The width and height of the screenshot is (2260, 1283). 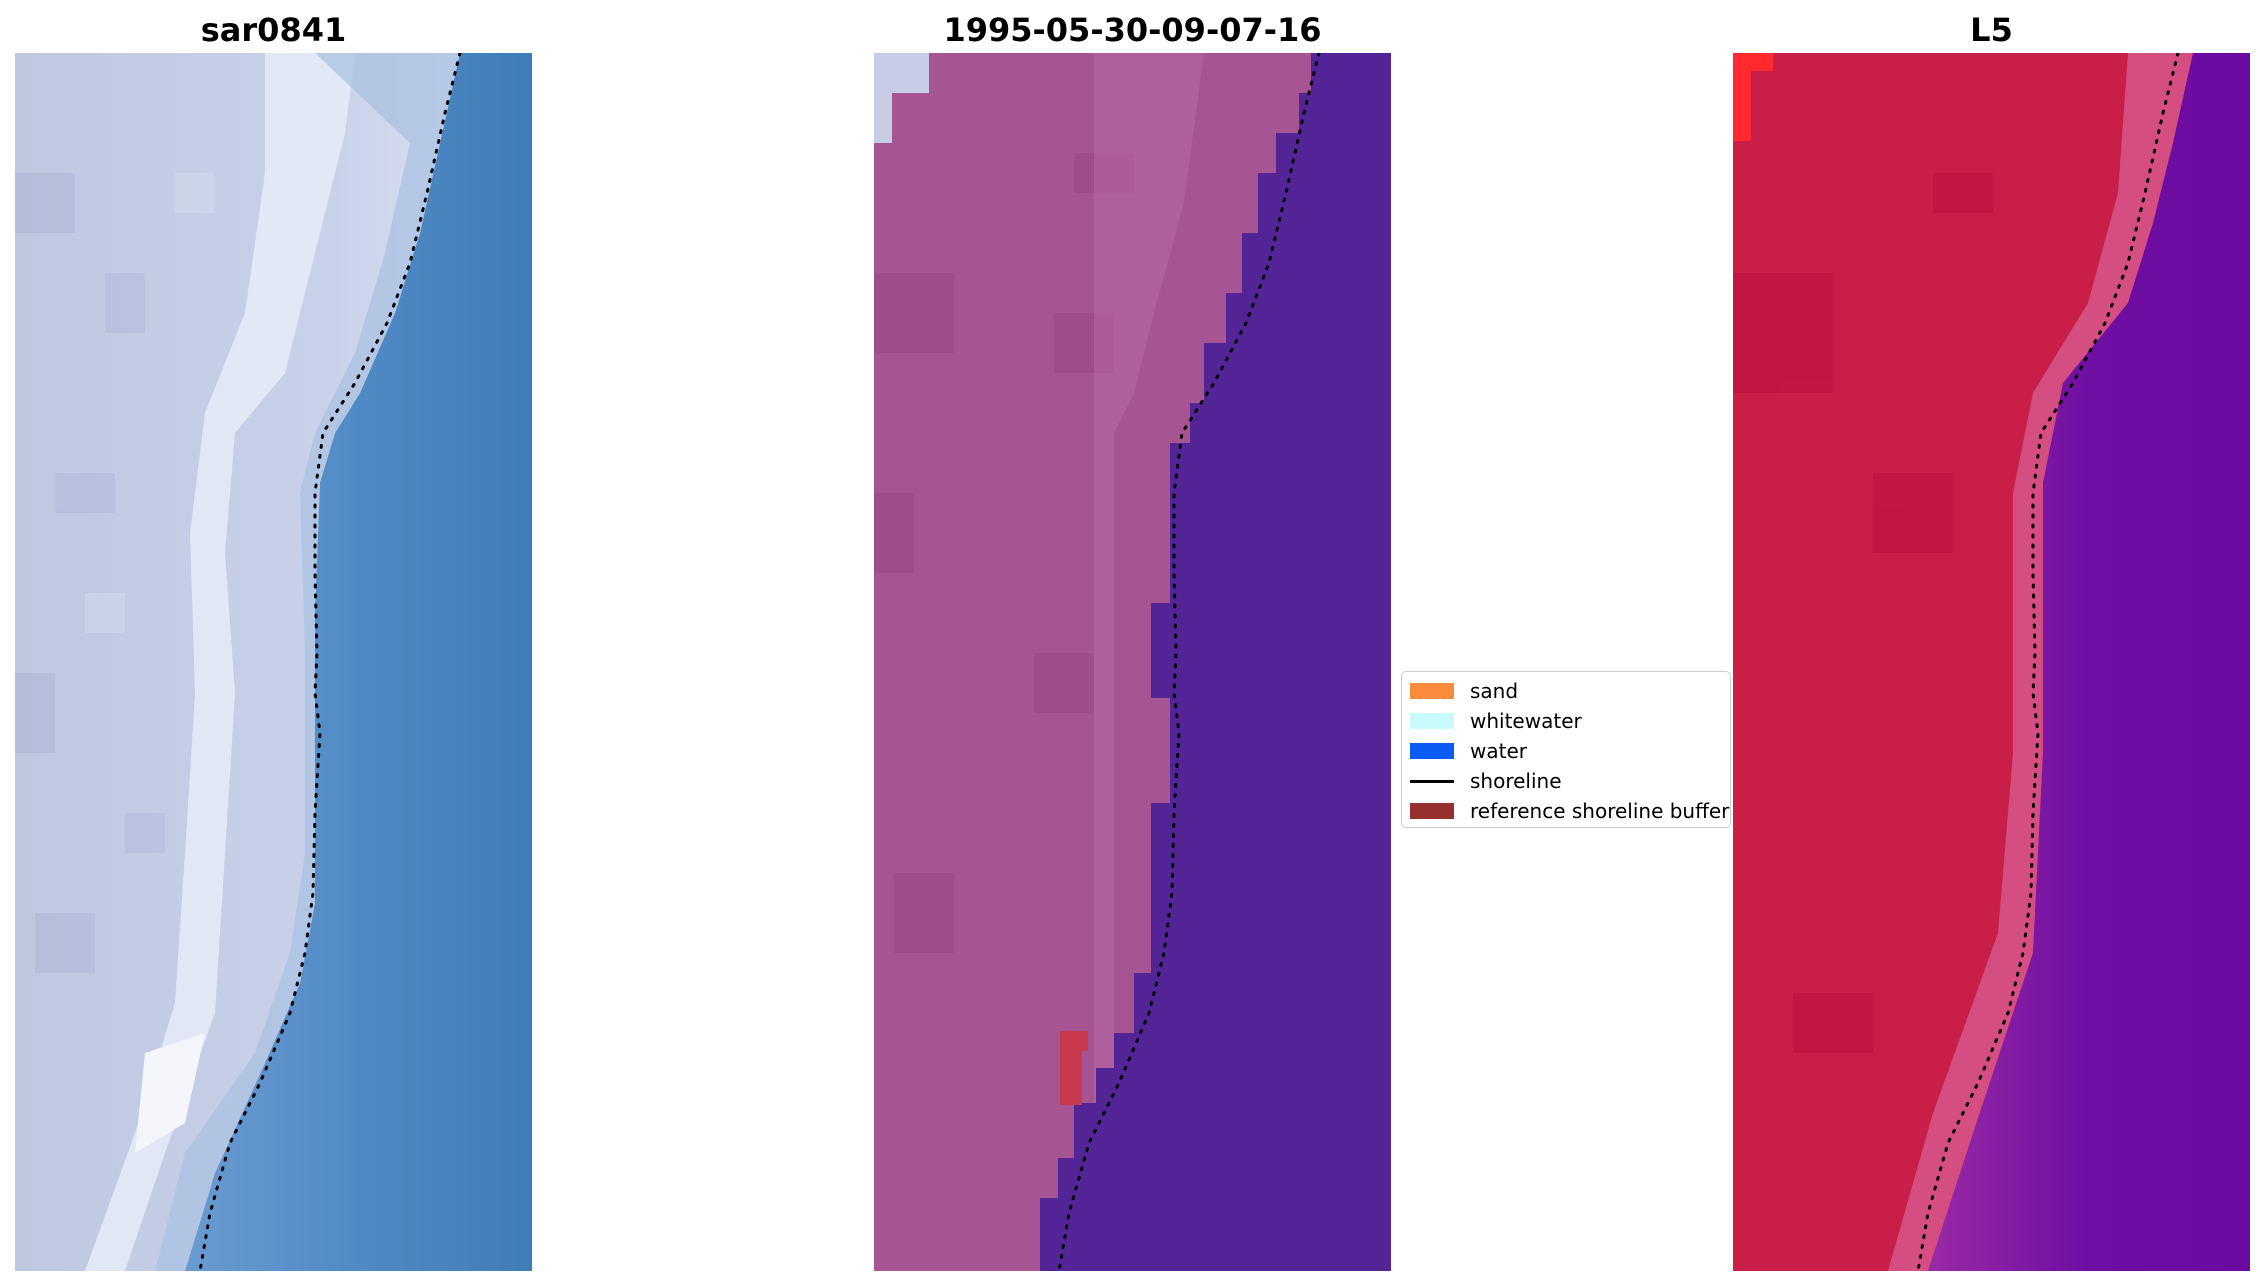 I want to click on legend-item-sand: sand, so click(x=1464, y=691).